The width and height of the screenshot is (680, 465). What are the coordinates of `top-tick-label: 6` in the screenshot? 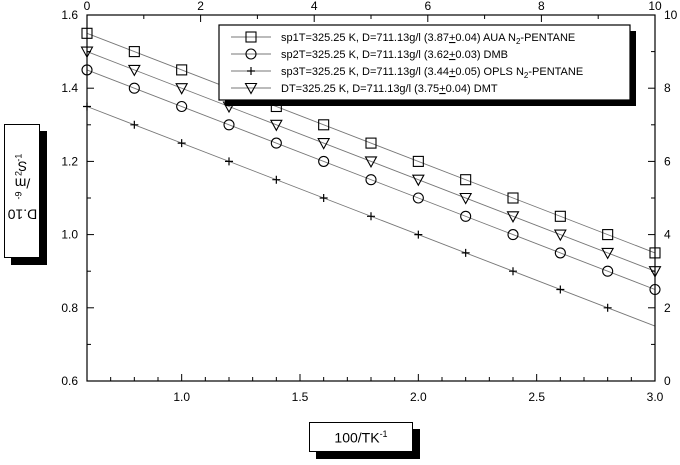 It's located at (427, 6).